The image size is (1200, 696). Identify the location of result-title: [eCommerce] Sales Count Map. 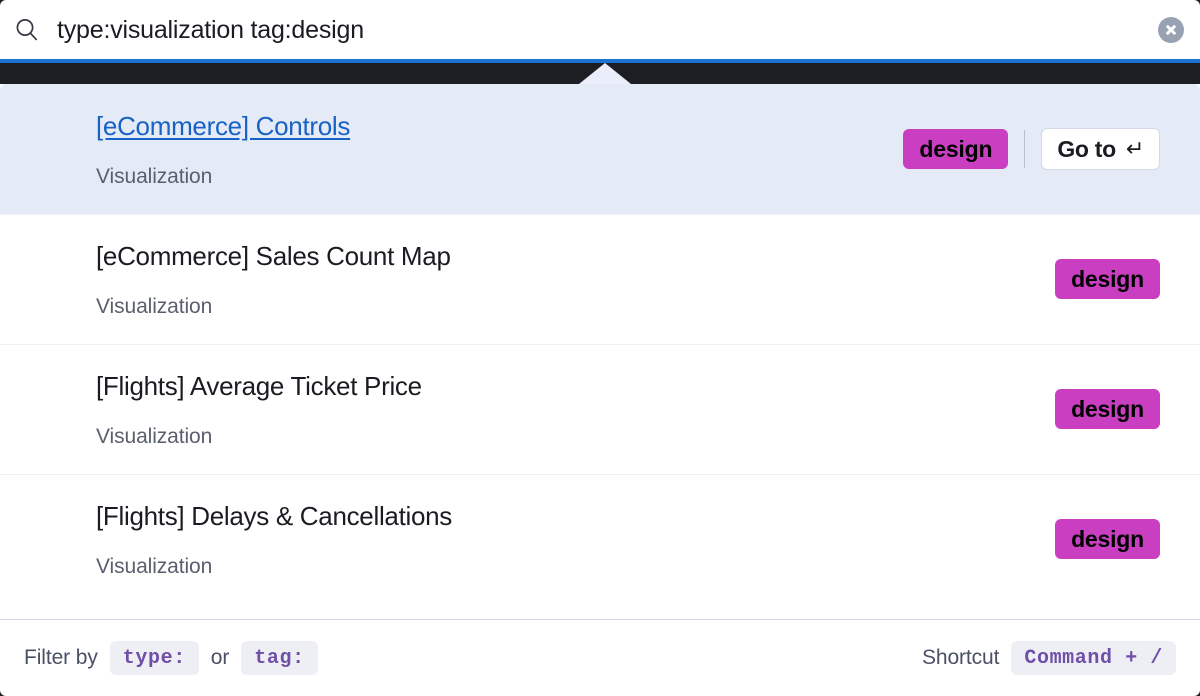
(273, 255).